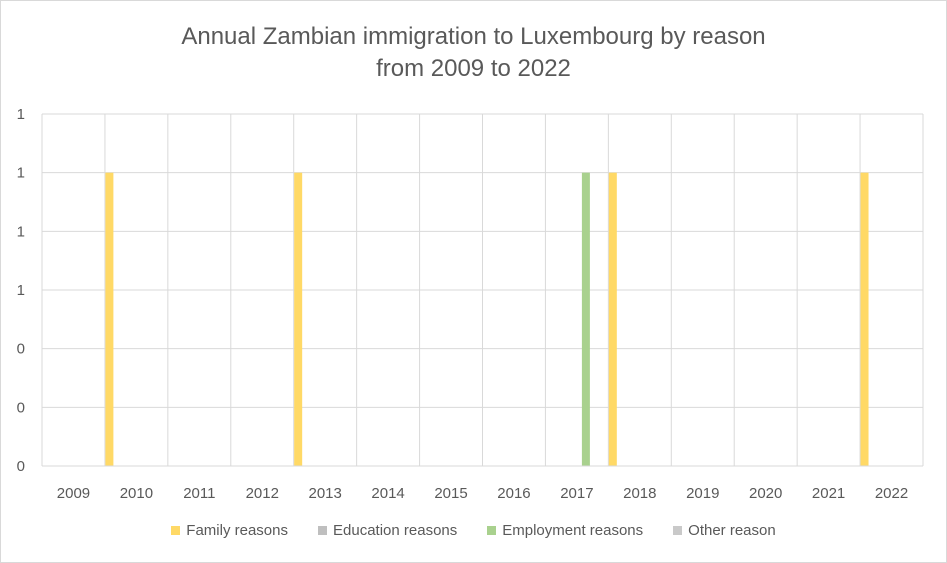  Describe the element at coordinates (573, 530) in the screenshot. I see `legend-label: Employment reasons` at that location.